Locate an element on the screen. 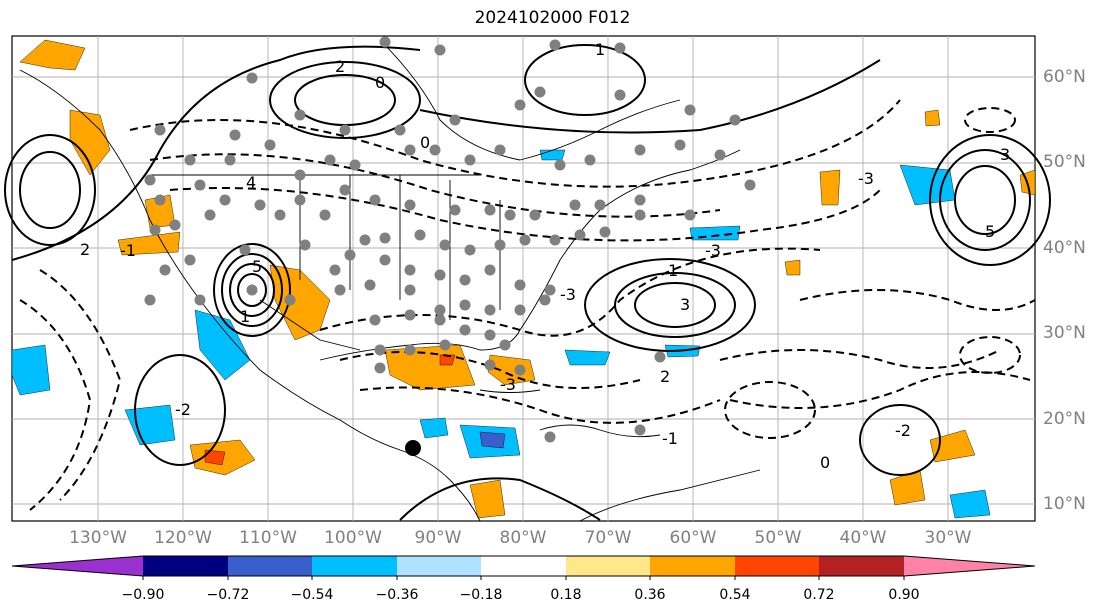 The image size is (1105, 615). colorbar-tick-label: 0.90 is located at coordinates (904, 595).